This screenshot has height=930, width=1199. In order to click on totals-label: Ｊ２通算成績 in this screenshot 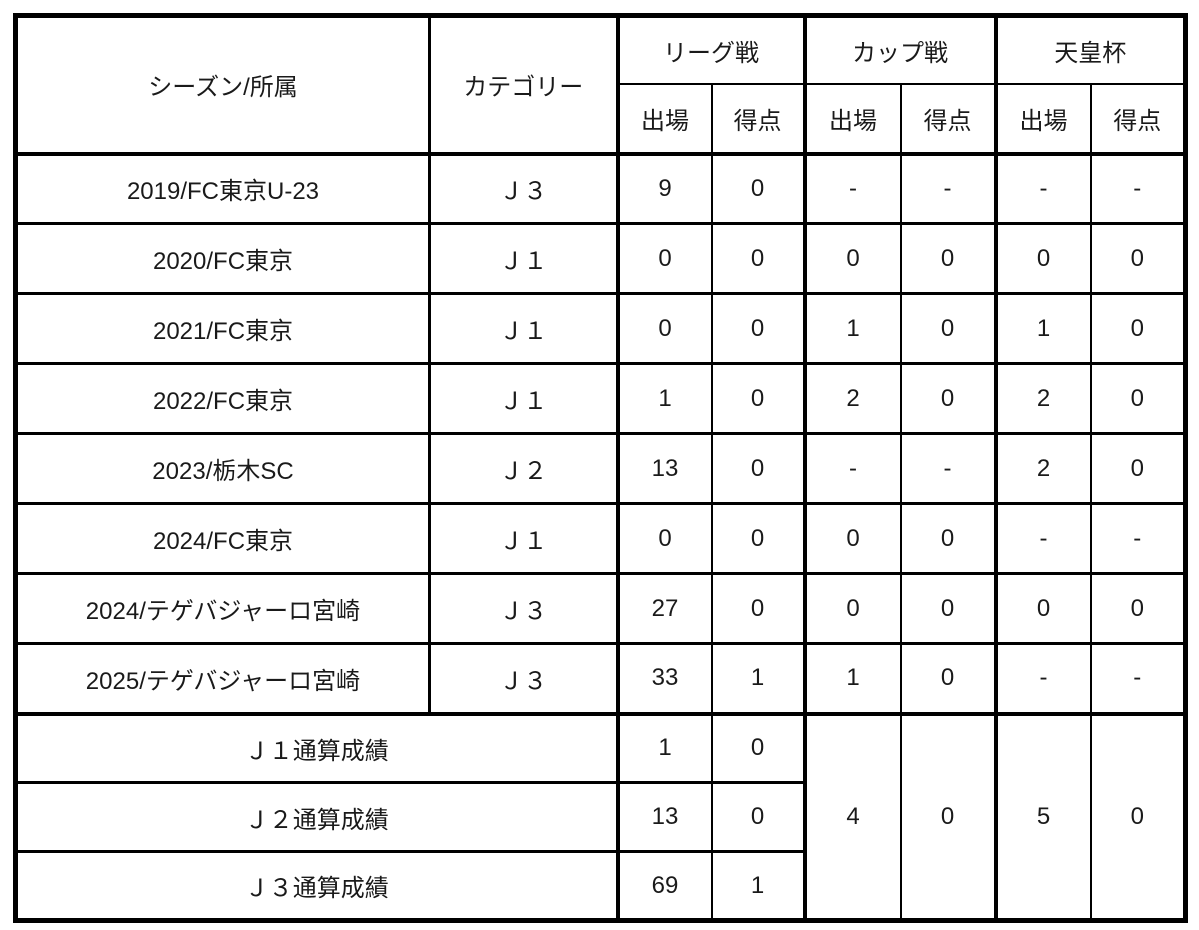, I will do `click(317, 817)`.